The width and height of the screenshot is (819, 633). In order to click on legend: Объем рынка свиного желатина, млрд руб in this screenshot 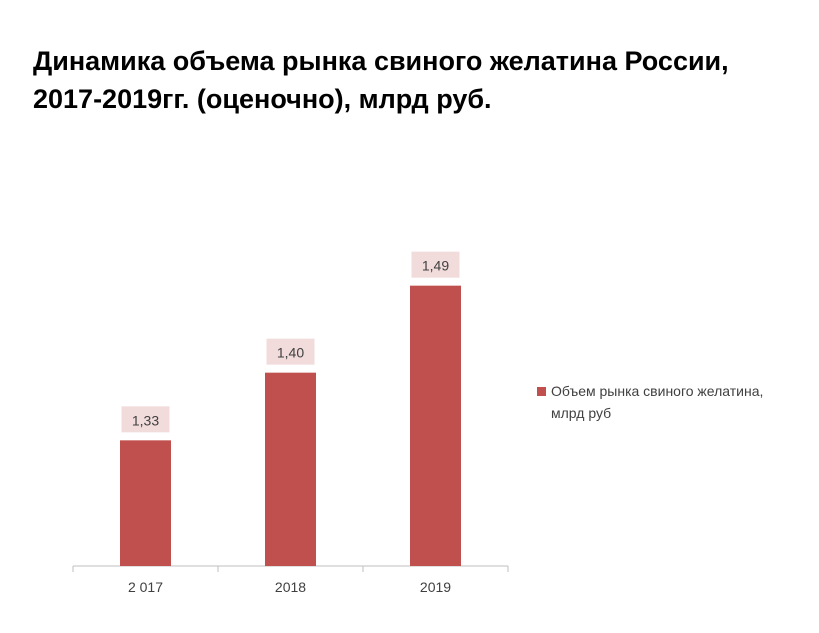, I will do `click(662, 402)`.